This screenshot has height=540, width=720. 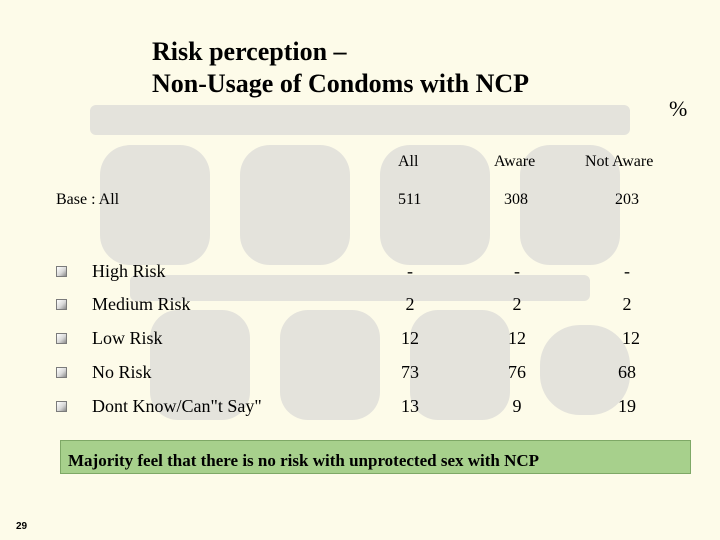 What do you see at coordinates (129, 271) in the screenshot?
I see `row-label-high-risk: High Risk` at bounding box center [129, 271].